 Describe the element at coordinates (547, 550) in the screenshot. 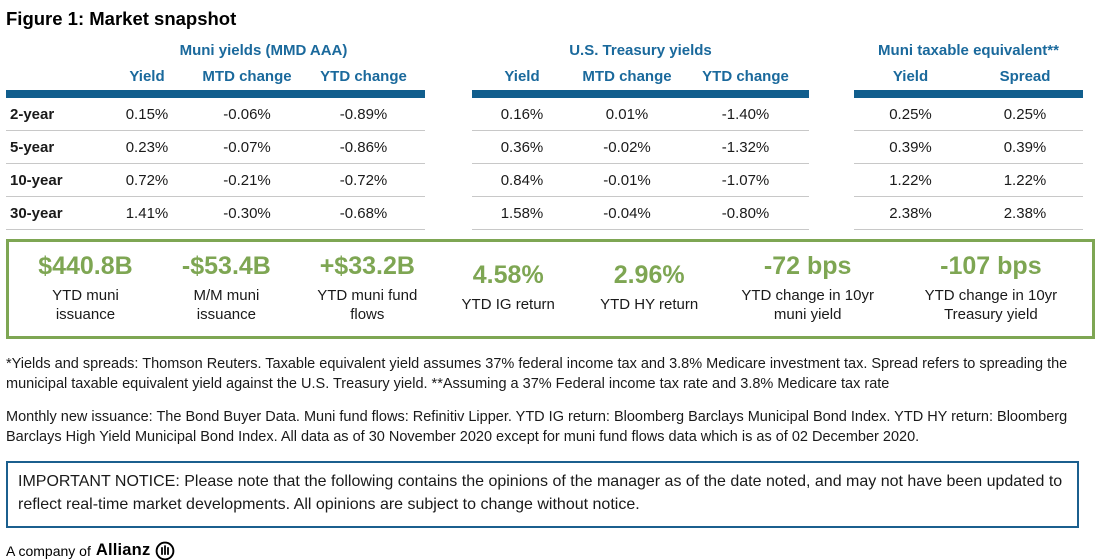

I see `footer: A company of Allianz` at that location.